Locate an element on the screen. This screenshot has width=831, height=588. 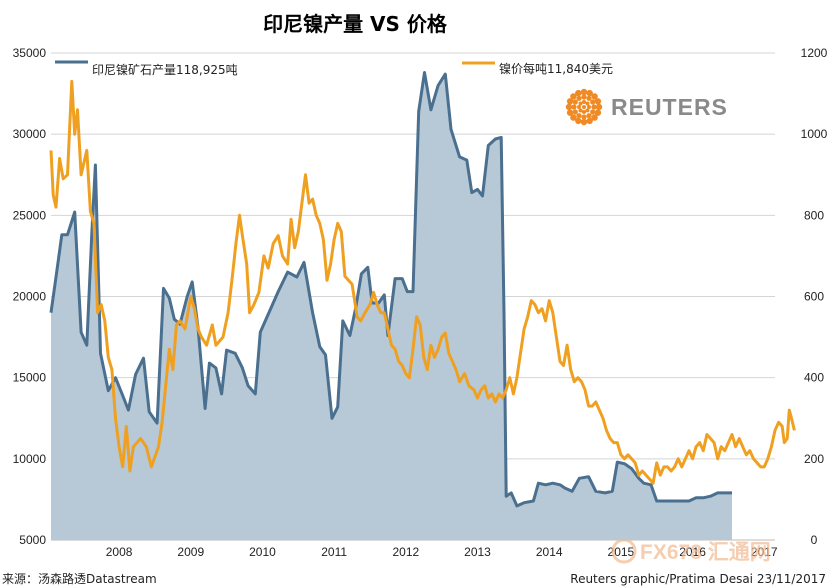
legend: 印尼镍矿石产量118,925吨 镍价每吨11,840美元 is located at coordinates (334, 68).